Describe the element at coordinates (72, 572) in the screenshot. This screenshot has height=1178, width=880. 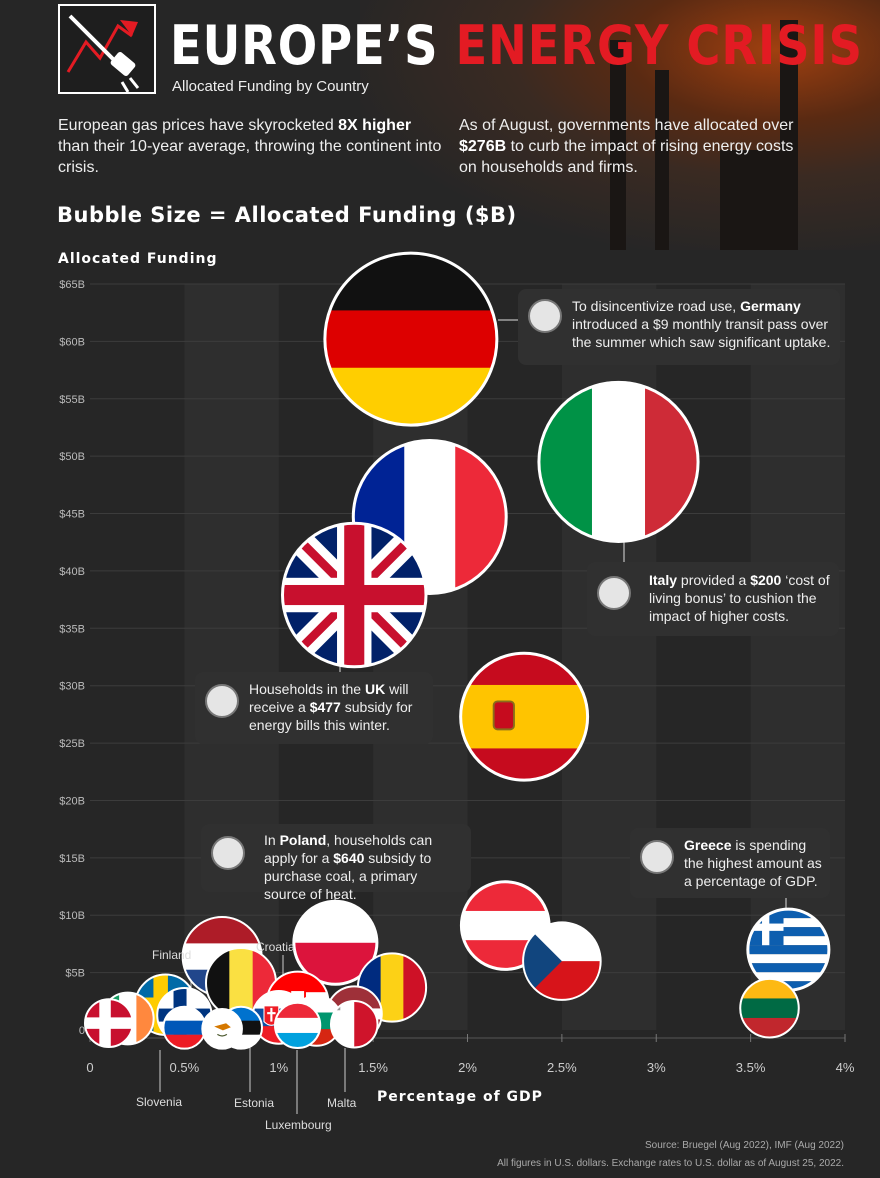
I see `y-tick-label: $40B` at that location.